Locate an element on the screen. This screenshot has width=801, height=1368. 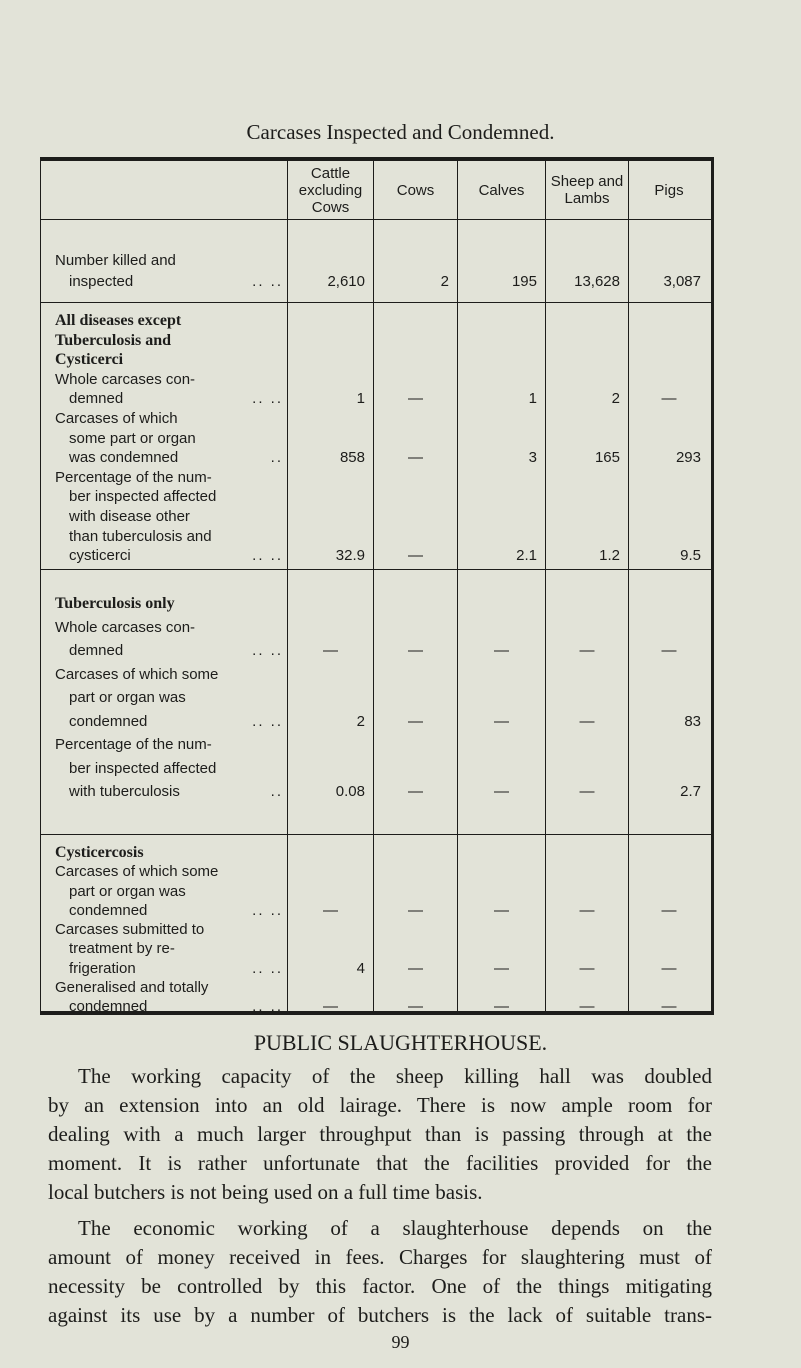
row-label-text: than tuberculosis and is located at coordinates (140, 536).